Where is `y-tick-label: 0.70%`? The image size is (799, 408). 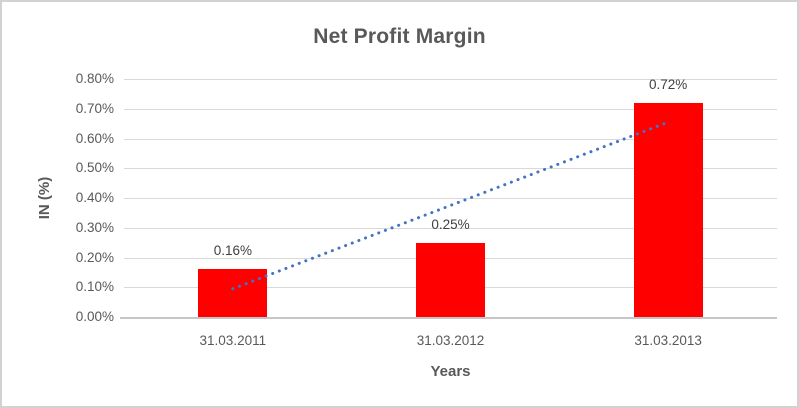
y-tick-label: 0.70% is located at coordinates (94, 108).